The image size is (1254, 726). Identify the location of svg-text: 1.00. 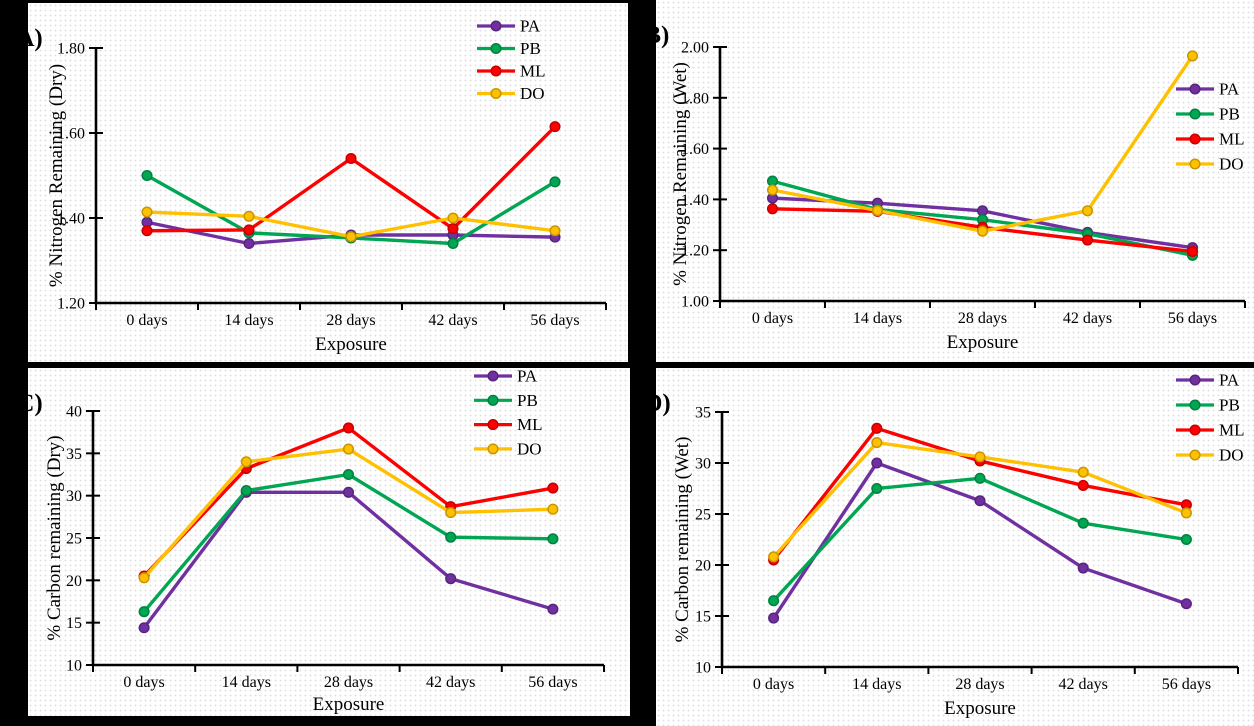
(695, 302).